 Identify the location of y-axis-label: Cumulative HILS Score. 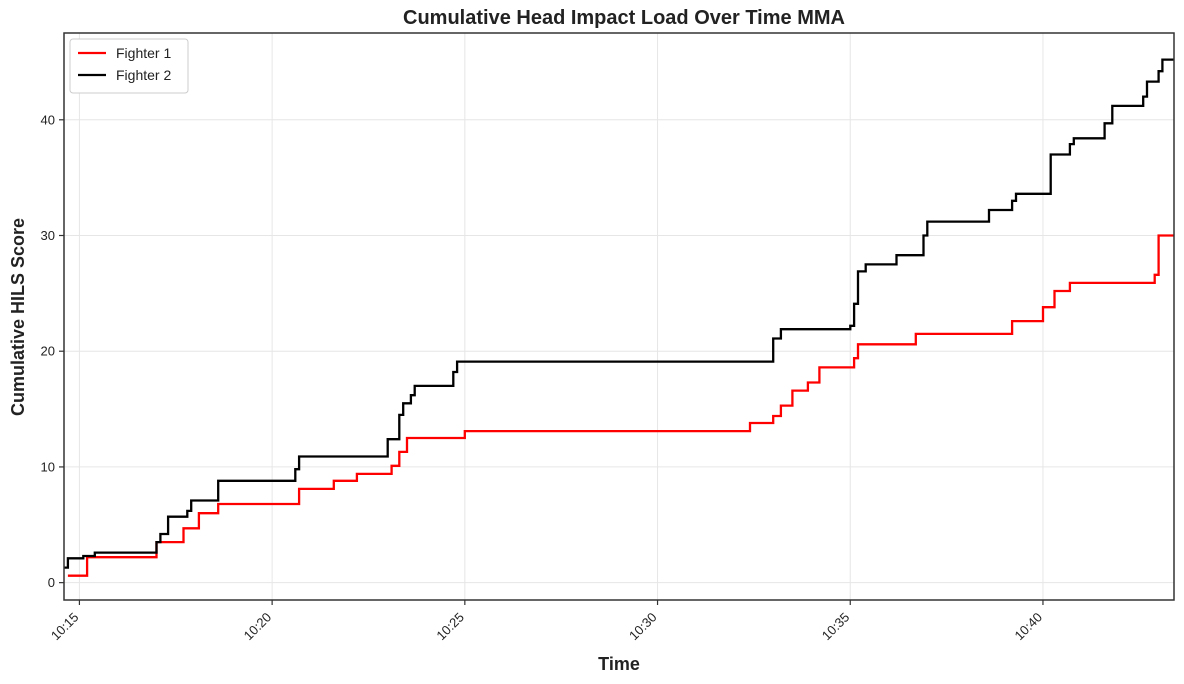
(18, 317).